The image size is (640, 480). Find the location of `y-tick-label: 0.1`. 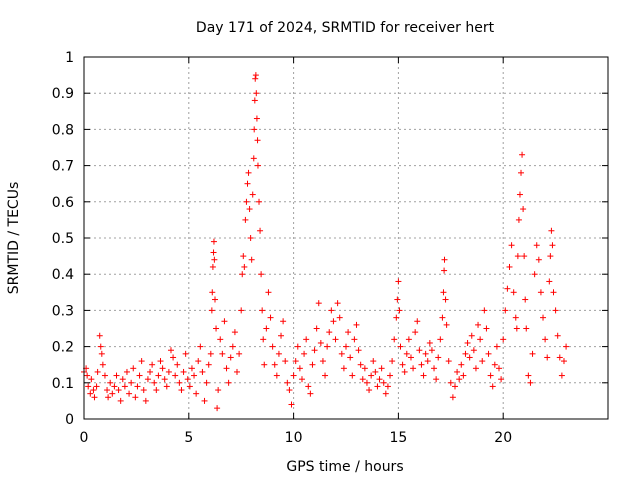

y-tick-label: 0.1 is located at coordinates (63, 384).